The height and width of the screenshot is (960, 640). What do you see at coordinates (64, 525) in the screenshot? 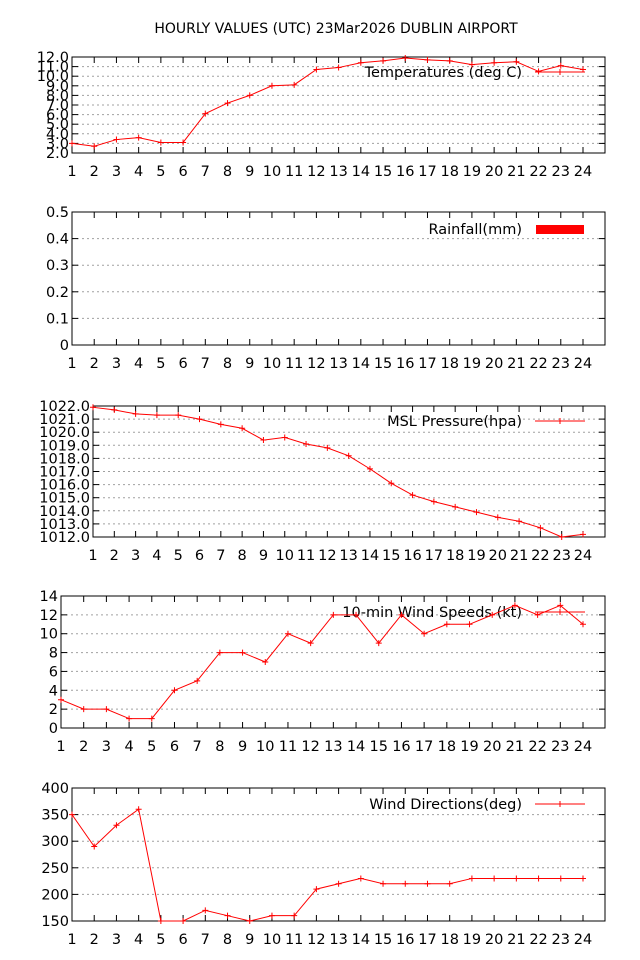
I see `y-tick-label: 1013.0` at bounding box center [64, 525].